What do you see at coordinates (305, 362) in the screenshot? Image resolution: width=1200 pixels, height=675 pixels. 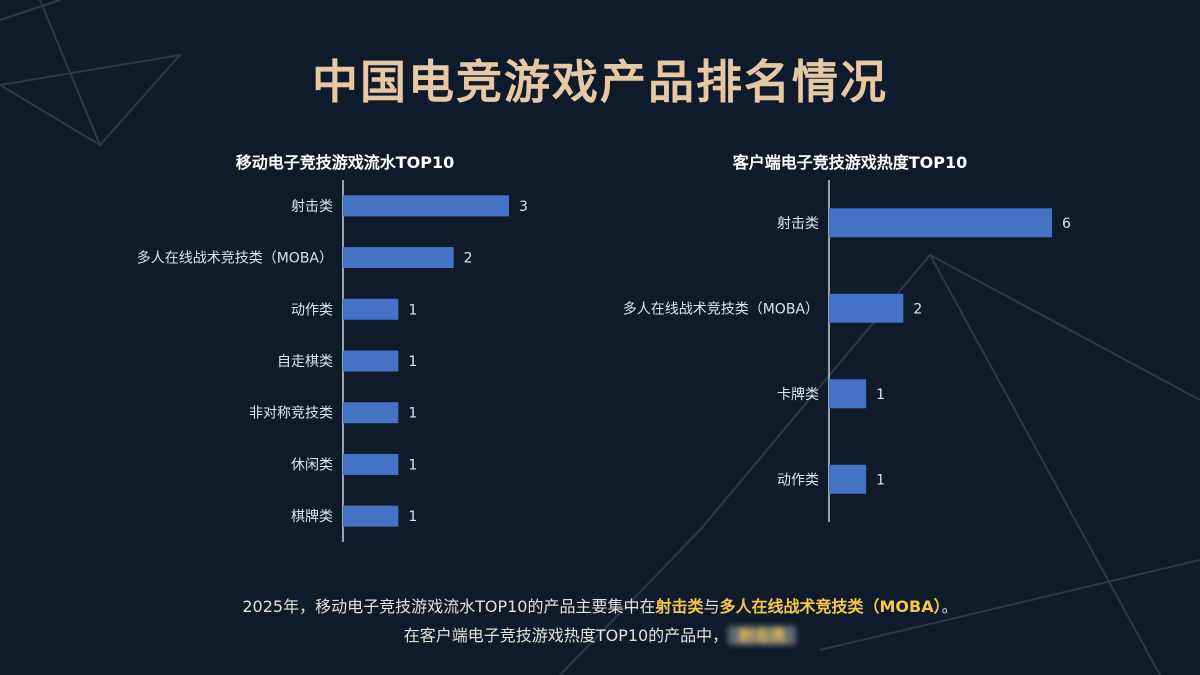 I see `mobile-category-label: 自走棋类` at bounding box center [305, 362].